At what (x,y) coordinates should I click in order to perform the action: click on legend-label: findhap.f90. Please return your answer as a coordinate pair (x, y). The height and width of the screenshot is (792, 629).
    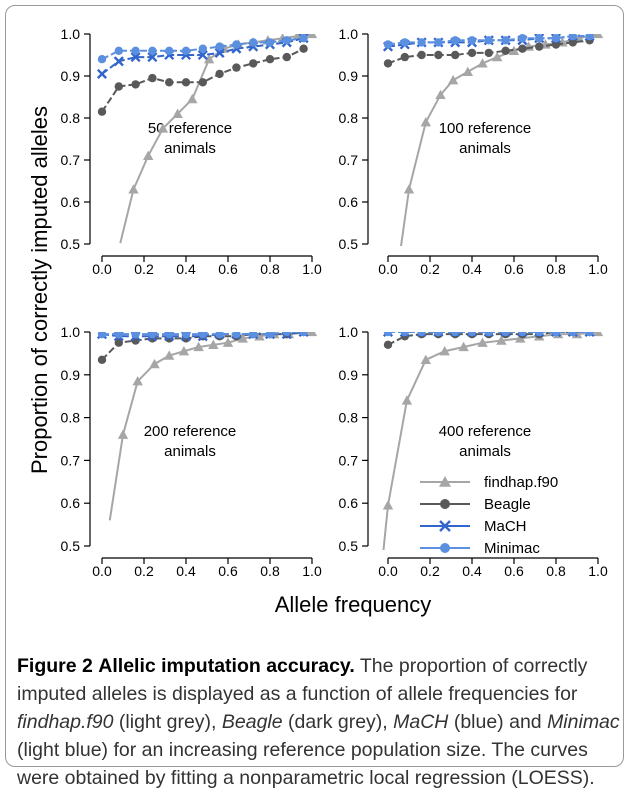
    Looking at the image, I should click on (521, 482).